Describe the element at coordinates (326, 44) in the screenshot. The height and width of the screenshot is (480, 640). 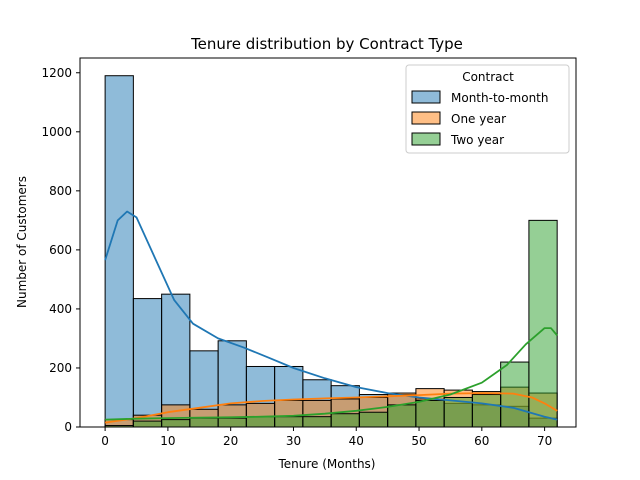
I see `chart-title: Tenure distribution by Contract Type` at that location.